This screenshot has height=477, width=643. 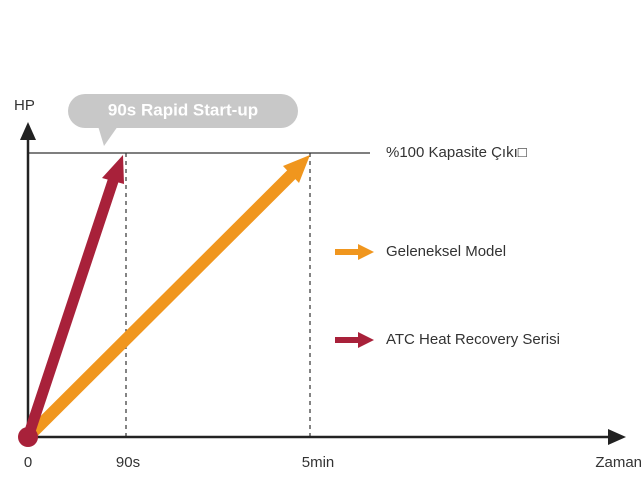 I want to click on capacity-label: %100 Kapasite Çıkı□, so click(x=456, y=152).